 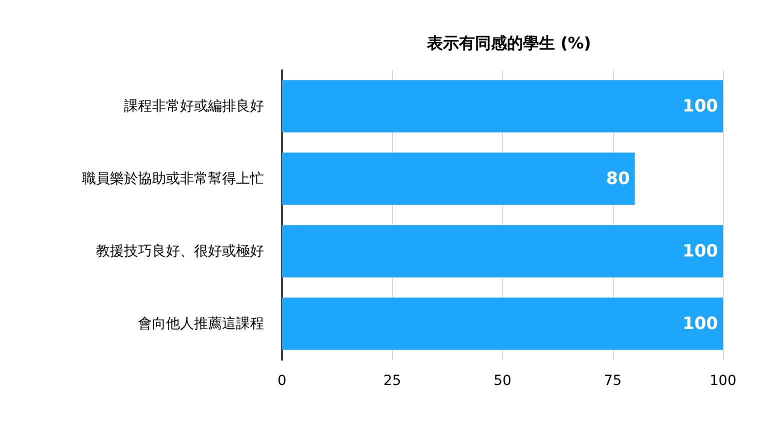 What do you see at coordinates (723, 381) in the screenshot?
I see `x-tick-label: 100` at bounding box center [723, 381].